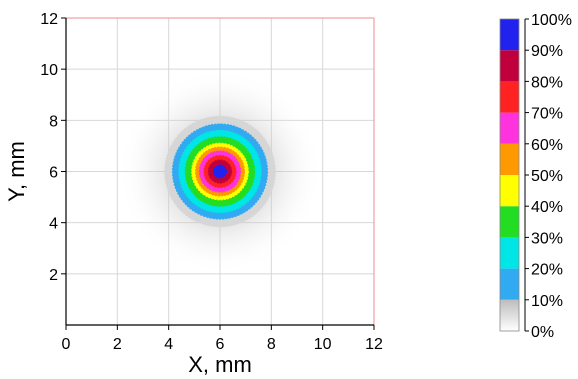 This screenshot has height=379, width=578. Describe the element at coordinates (271, 344) in the screenshot. I see `x-tick-label: 8` at that location.